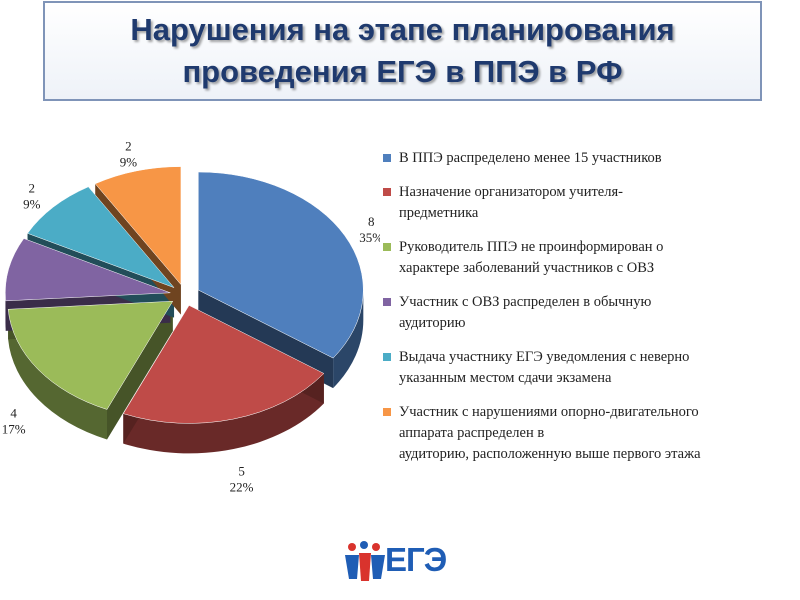 The image size is (800, 600). I want to click on slice-value-label-5: 2, so click(128, 146).